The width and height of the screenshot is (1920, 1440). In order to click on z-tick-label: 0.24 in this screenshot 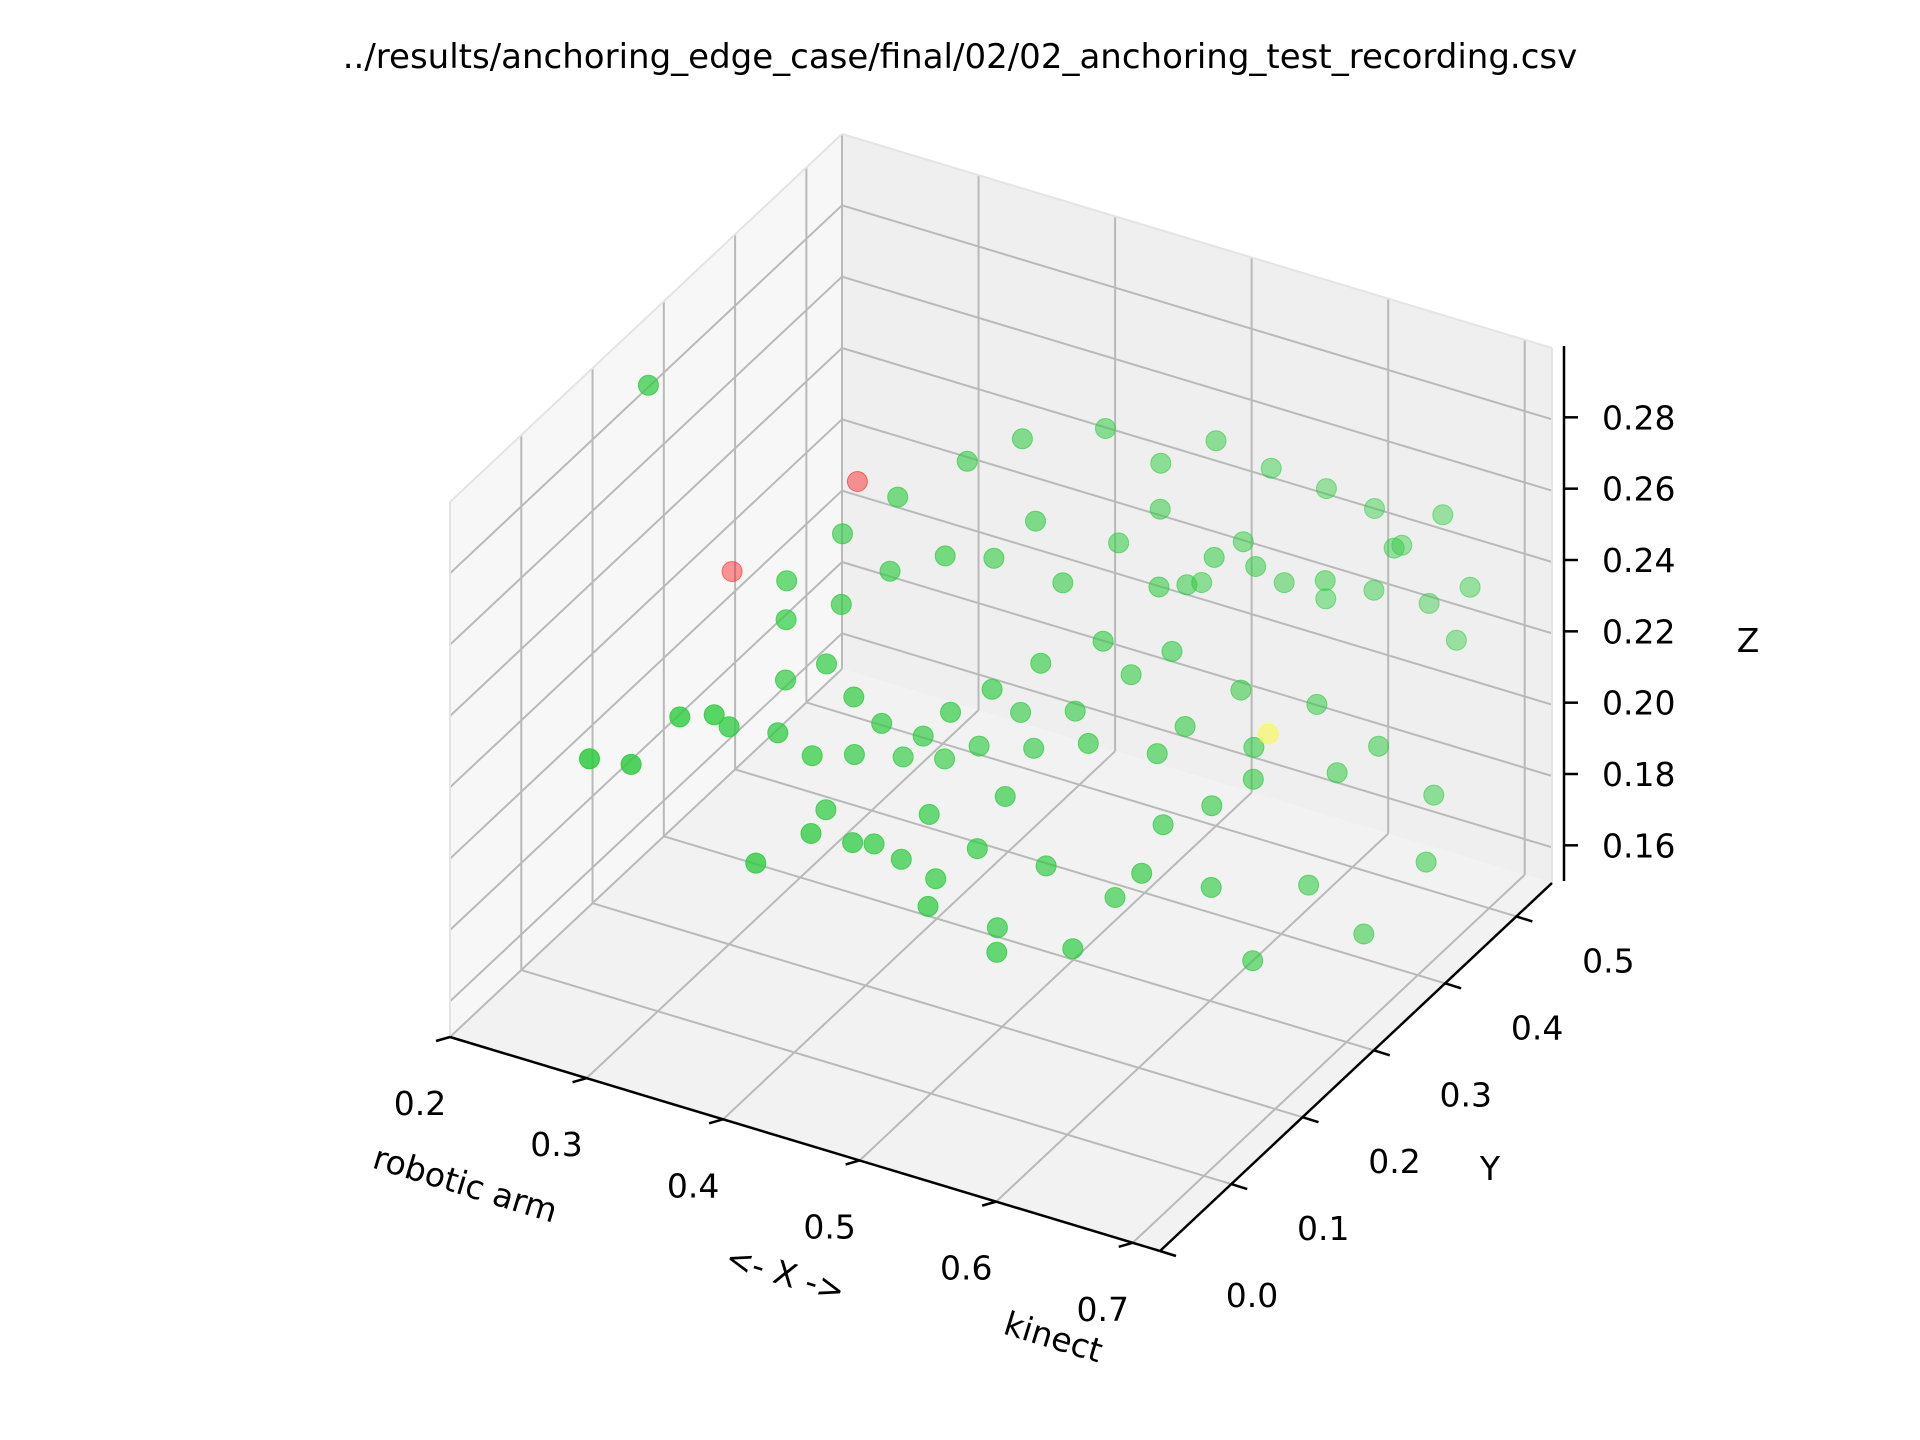, I will do `click(1638, 560)`.